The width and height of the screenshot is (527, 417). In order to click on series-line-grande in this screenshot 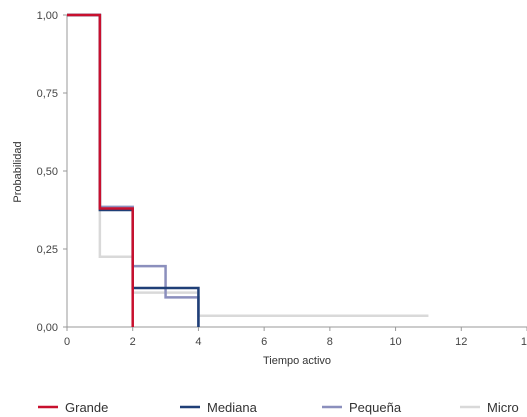, I will do `click(100, 170)`.